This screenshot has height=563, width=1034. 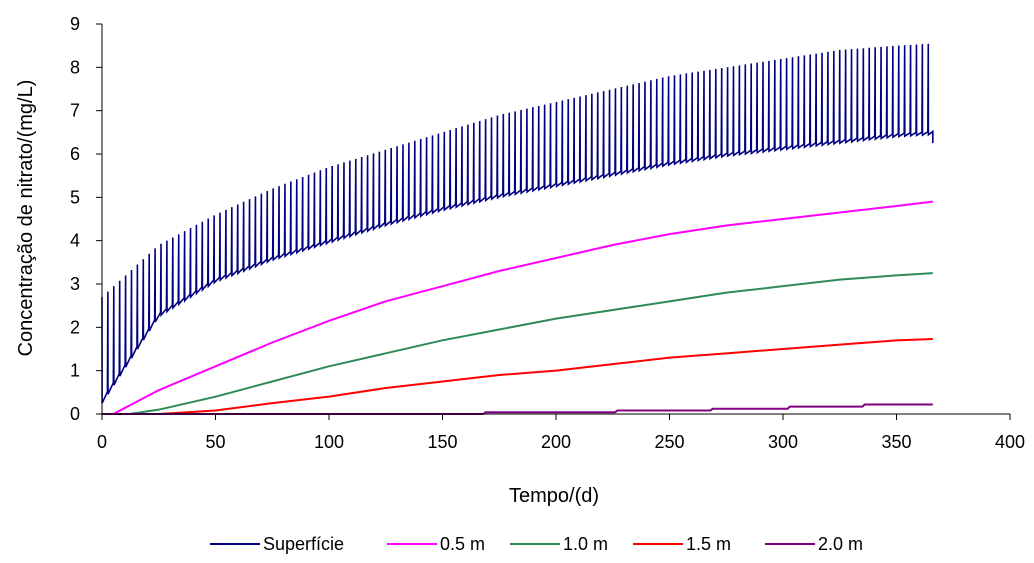 What do you see at coordinates (840, 544) in the screenshot?
I see `legend-label: 2.0 m` at bounding box center [840, 544].